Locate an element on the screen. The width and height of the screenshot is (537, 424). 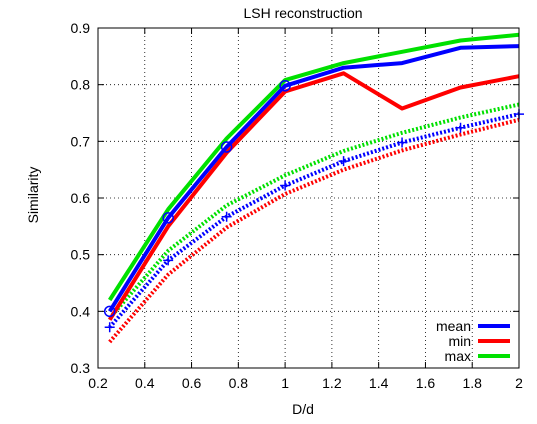
y-tick-label: 0.9 is located at coordinates (81, 28).